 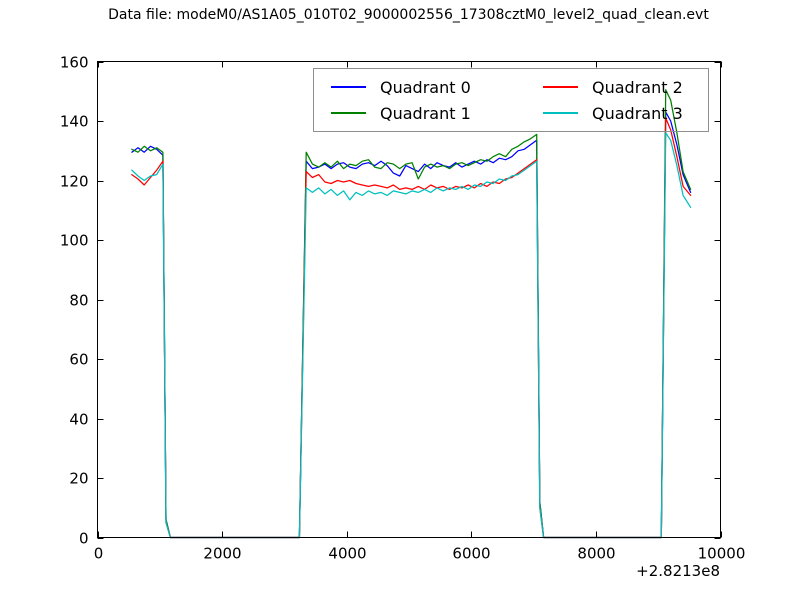 What do you see at coordinates (78, 420) in the screenshot?
I see `y-tick-label: 40` at bounding box center [78, 420].